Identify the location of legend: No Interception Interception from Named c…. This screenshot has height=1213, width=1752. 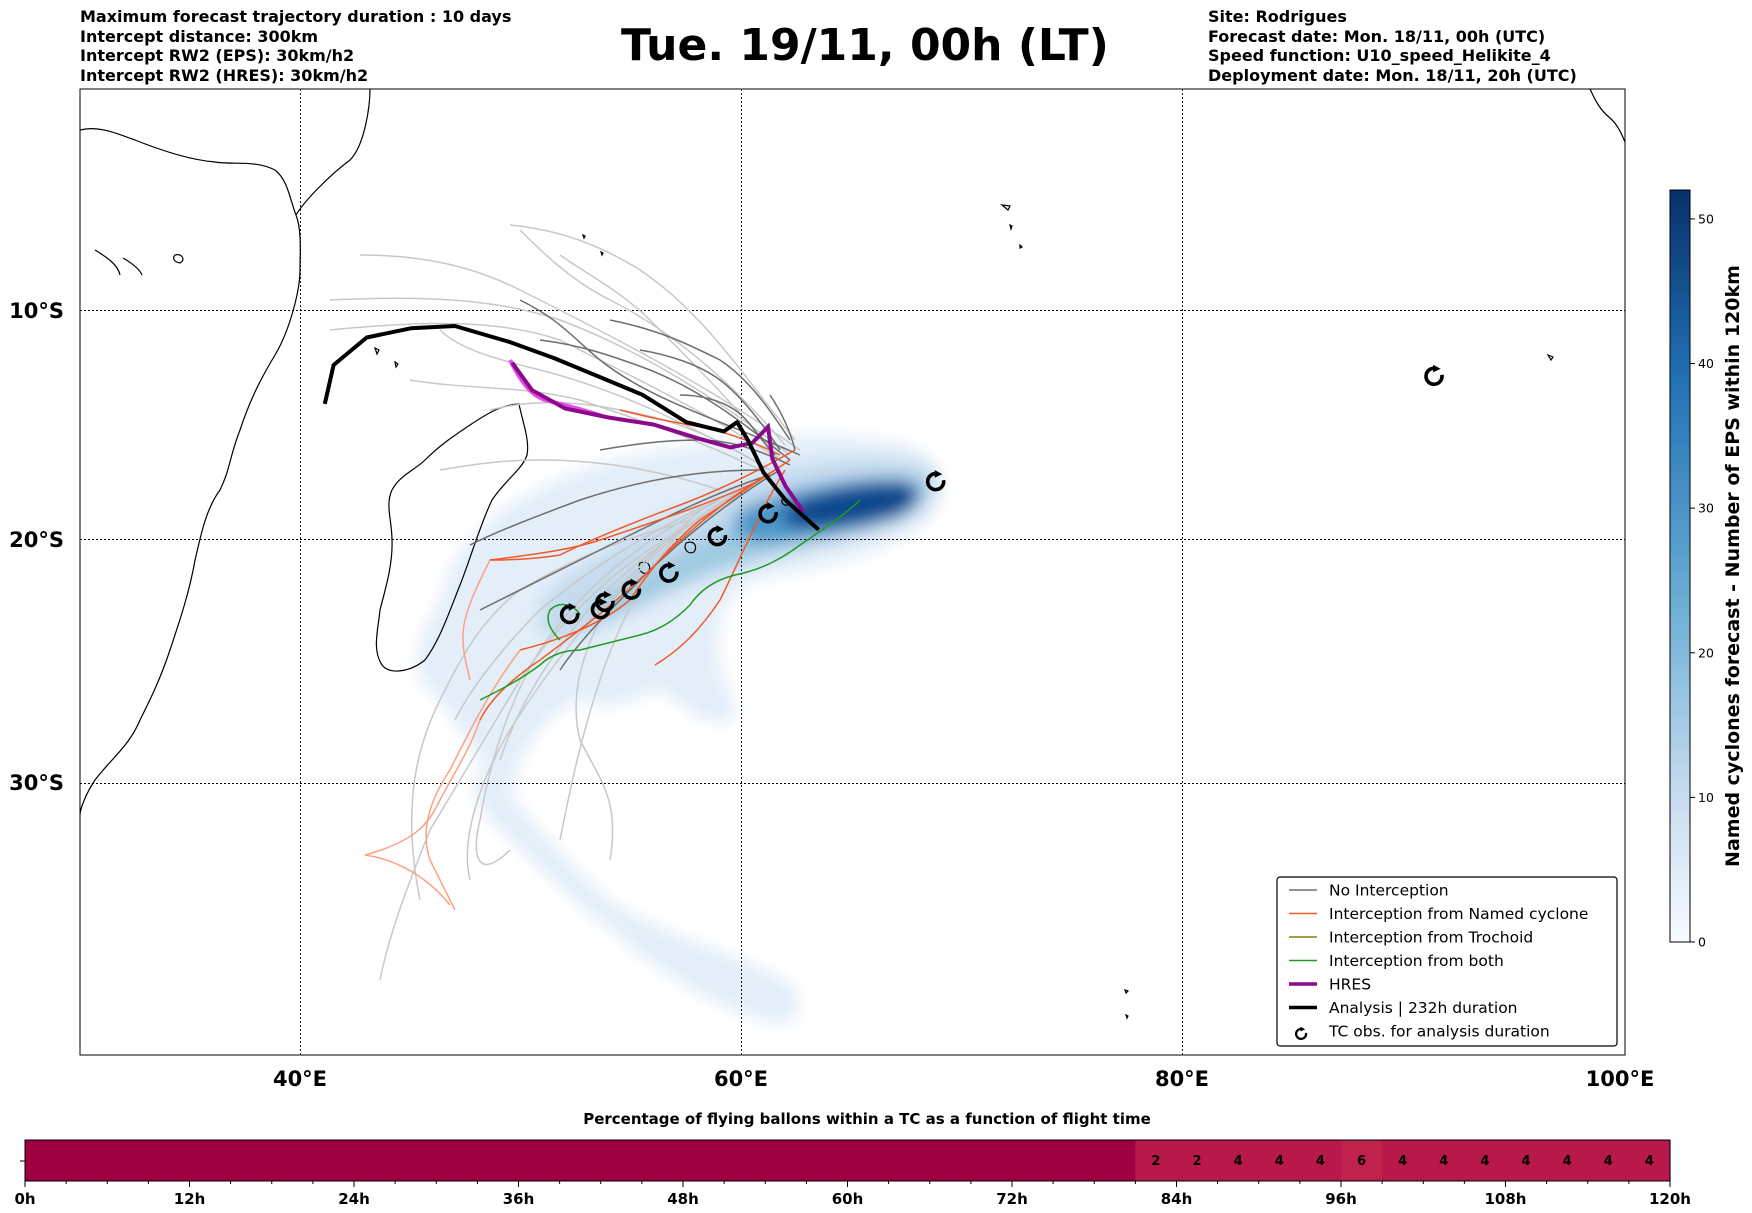
(1447, 961).